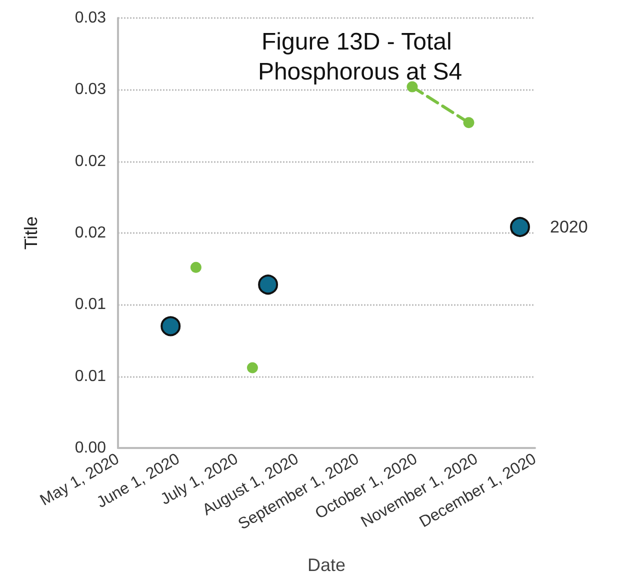  Describe the element at coordinates (326, 565) in the screenshot. I see `x-axis-title: Date` at that location.